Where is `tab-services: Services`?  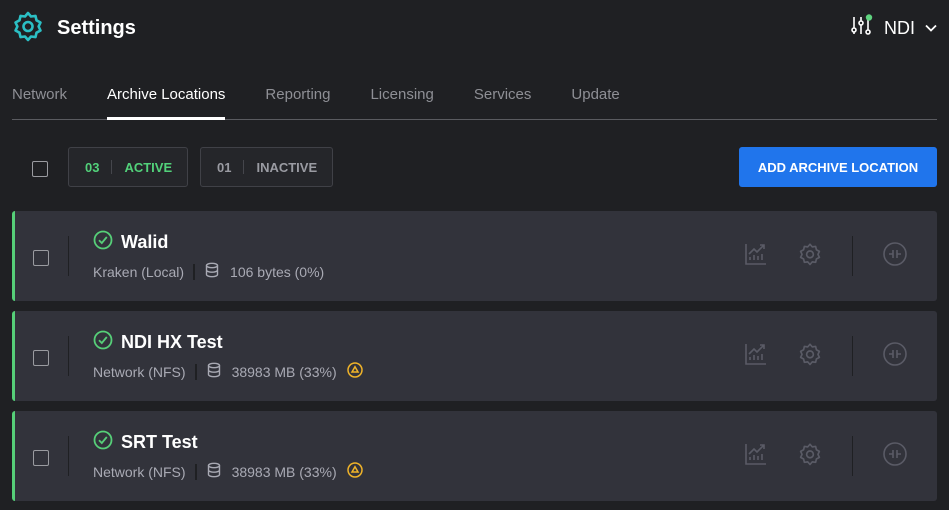
tab-services: Services is located at coordinates (502, 94).